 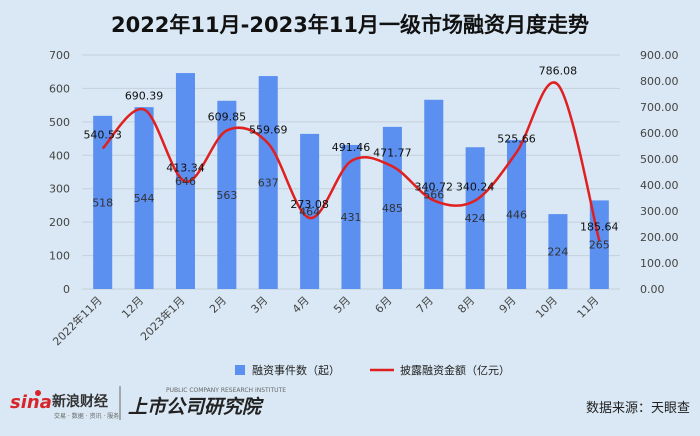 What do you see at coordinates (659, 159) in the screenshot?
I see `right-tick-label: 500.00` at bounding box center [659, 159].